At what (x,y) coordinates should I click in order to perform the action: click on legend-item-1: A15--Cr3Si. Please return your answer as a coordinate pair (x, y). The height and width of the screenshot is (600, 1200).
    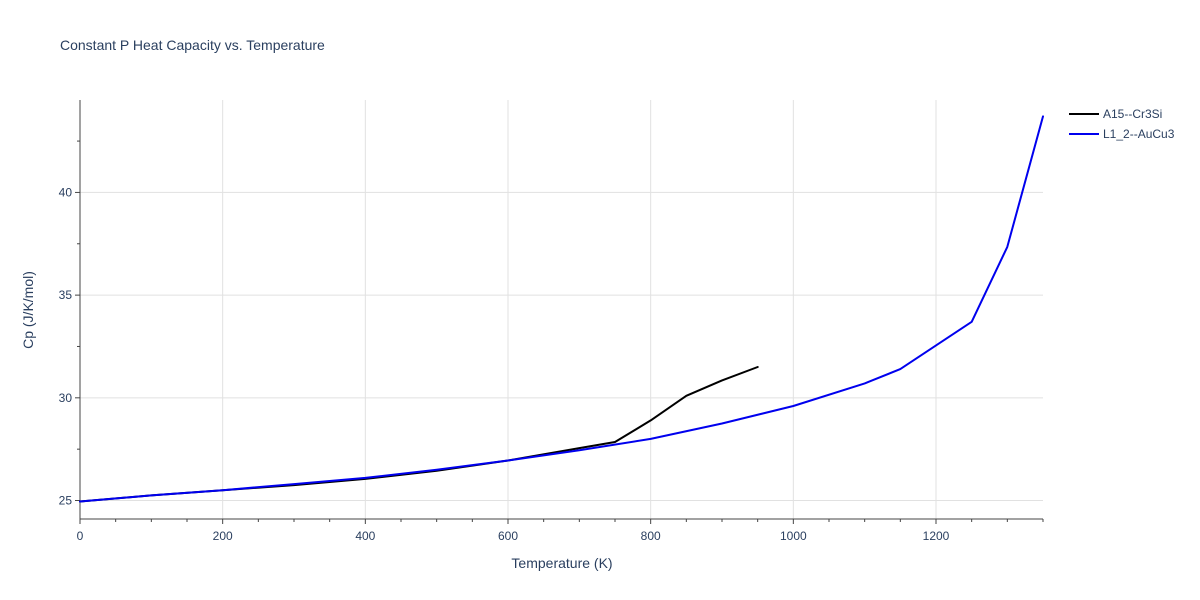
    Looking at the image, I should click on (1115, 114).